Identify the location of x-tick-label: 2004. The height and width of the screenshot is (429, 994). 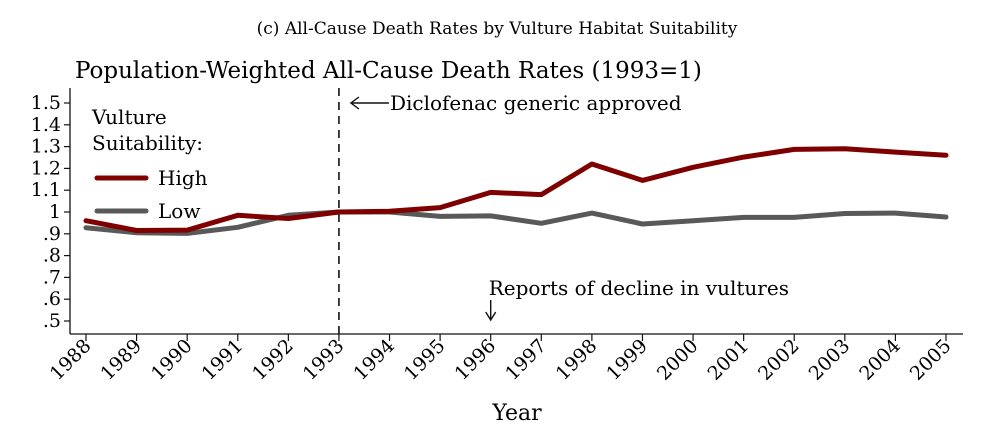
(880, 360).